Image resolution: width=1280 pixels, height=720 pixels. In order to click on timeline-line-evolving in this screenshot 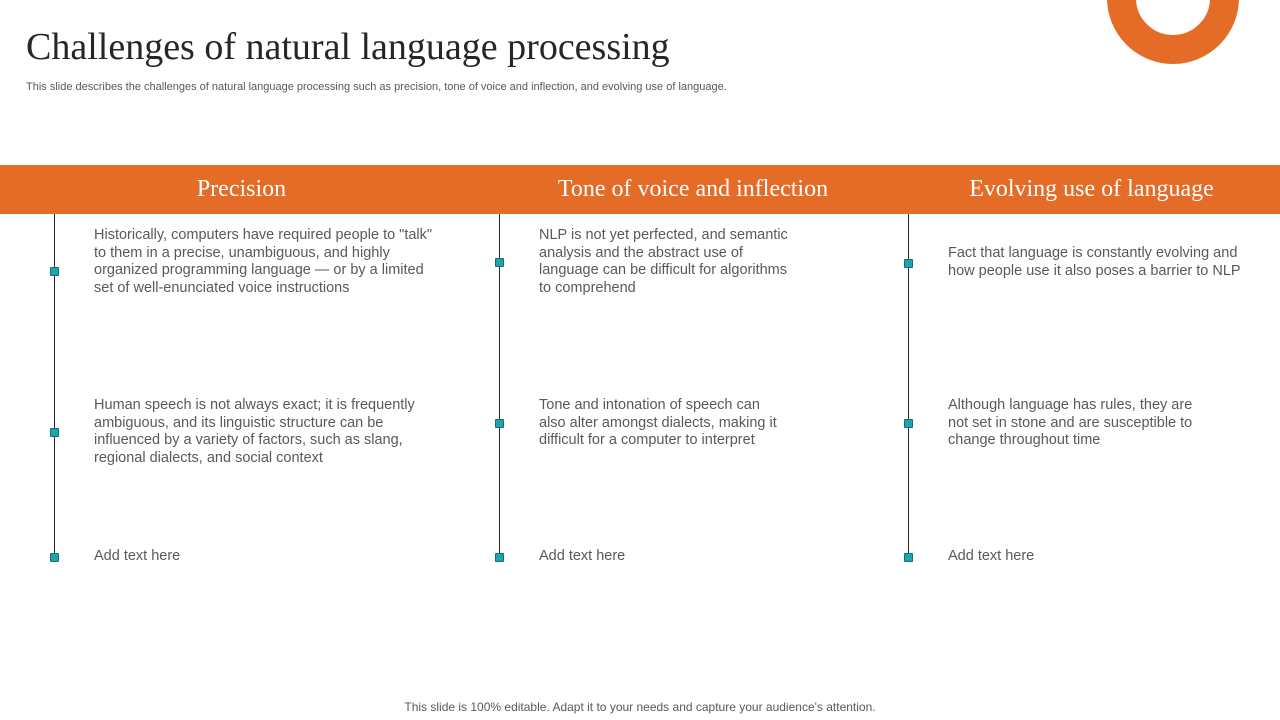, I will do `click(908, 386)`.